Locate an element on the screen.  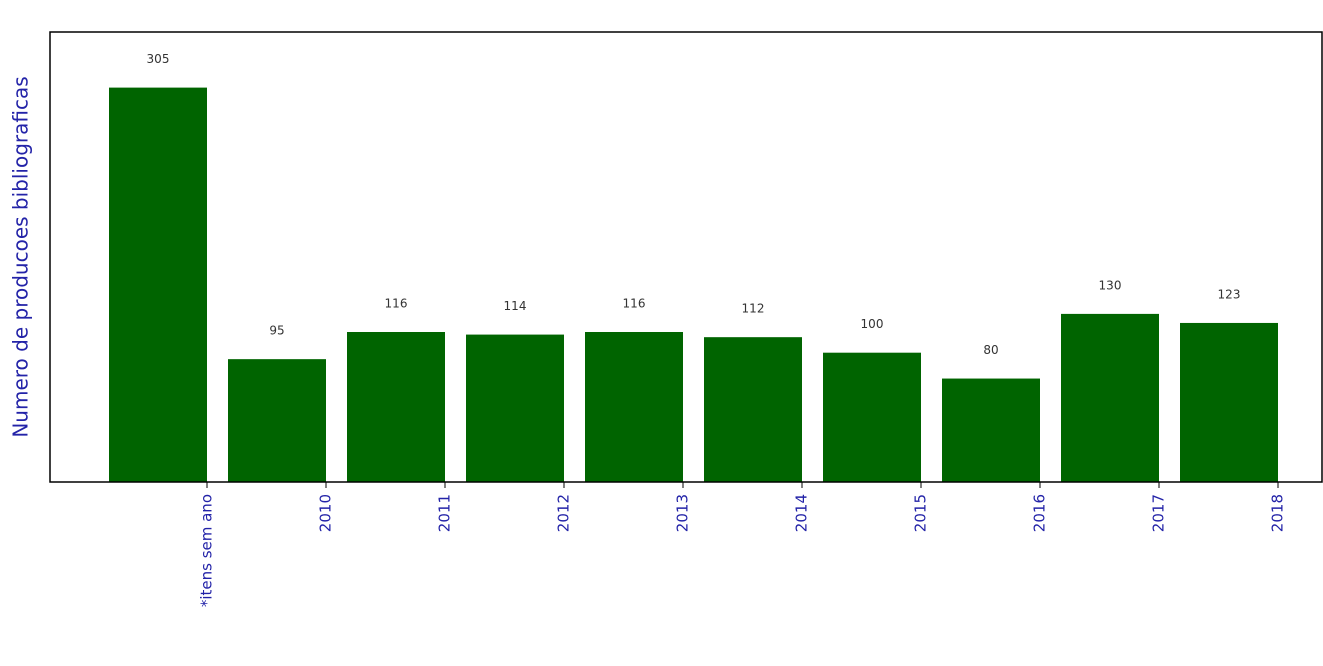
x-tick-label: 2017 is located at coordinates (1159, 513).